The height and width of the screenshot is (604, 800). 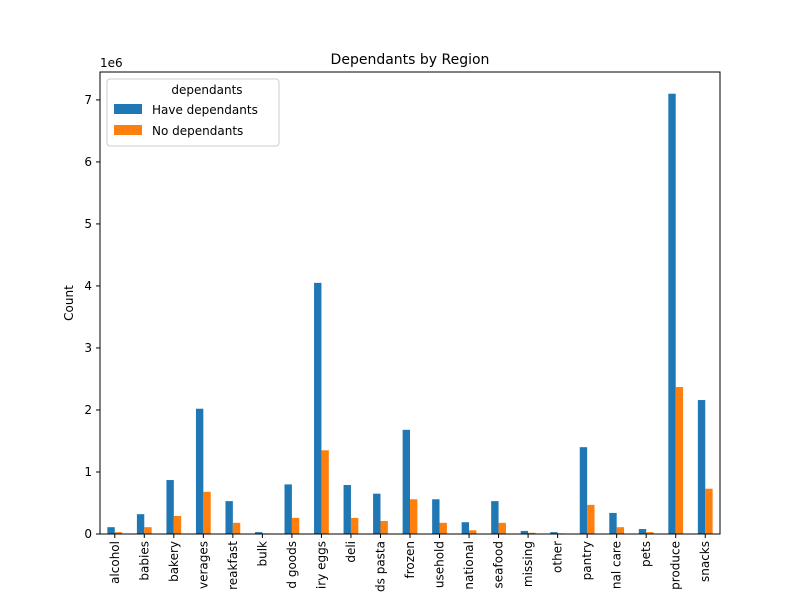 I want to click on x-tick-label: bulk, so click(x=262, y=554).